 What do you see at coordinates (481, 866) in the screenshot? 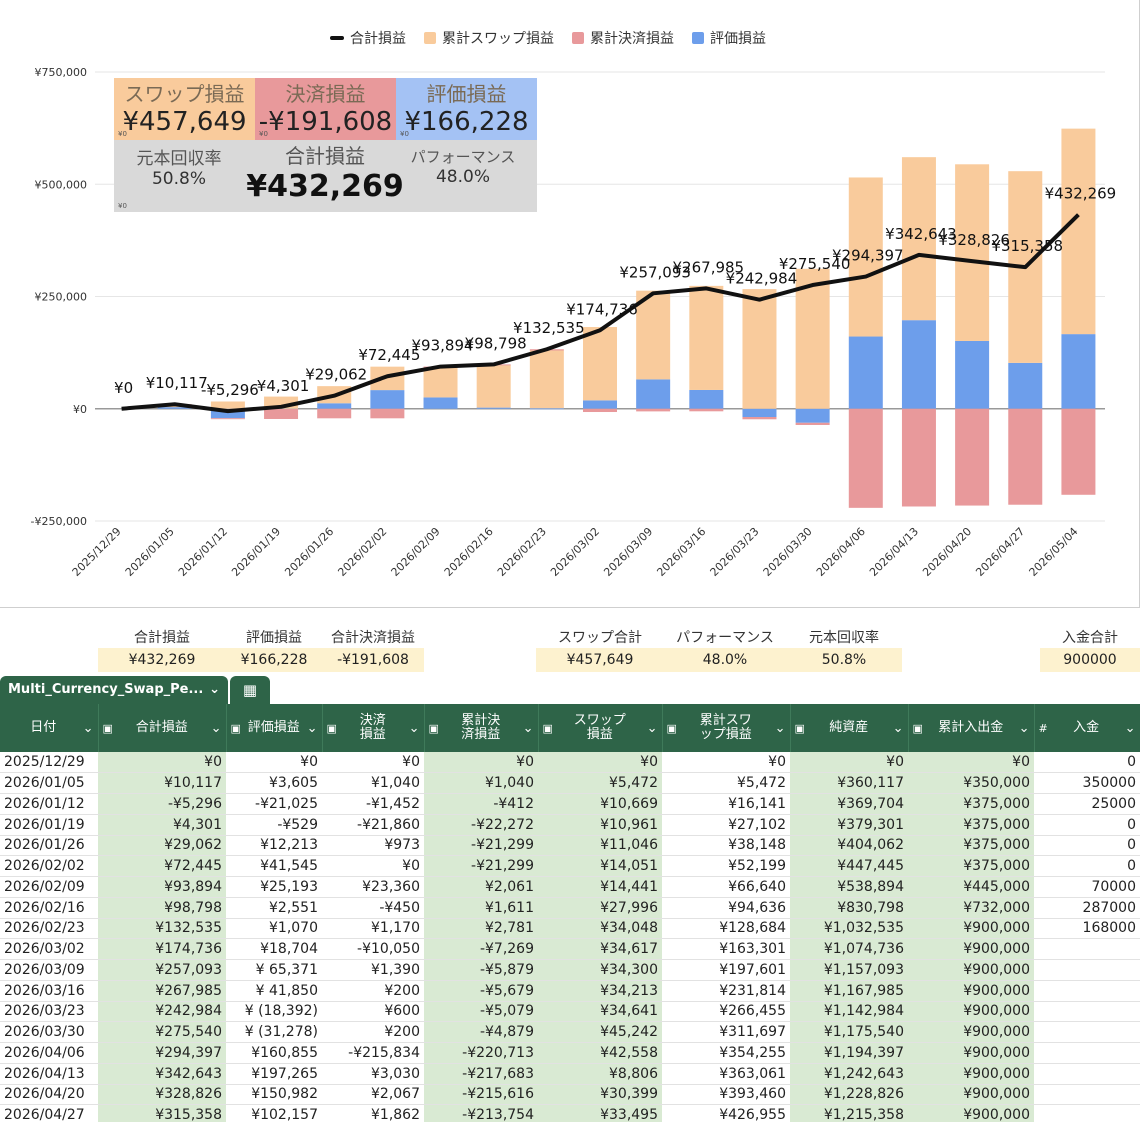
I see `table-cell: -¥21,299` at bounding box center [481, 866].